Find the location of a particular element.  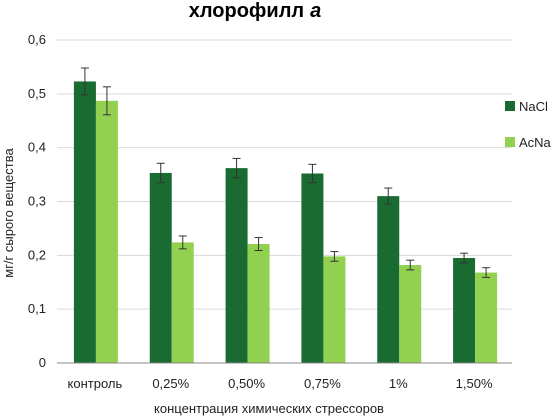

y-tick-label: 0,6 is located at coordinates (37, 39).